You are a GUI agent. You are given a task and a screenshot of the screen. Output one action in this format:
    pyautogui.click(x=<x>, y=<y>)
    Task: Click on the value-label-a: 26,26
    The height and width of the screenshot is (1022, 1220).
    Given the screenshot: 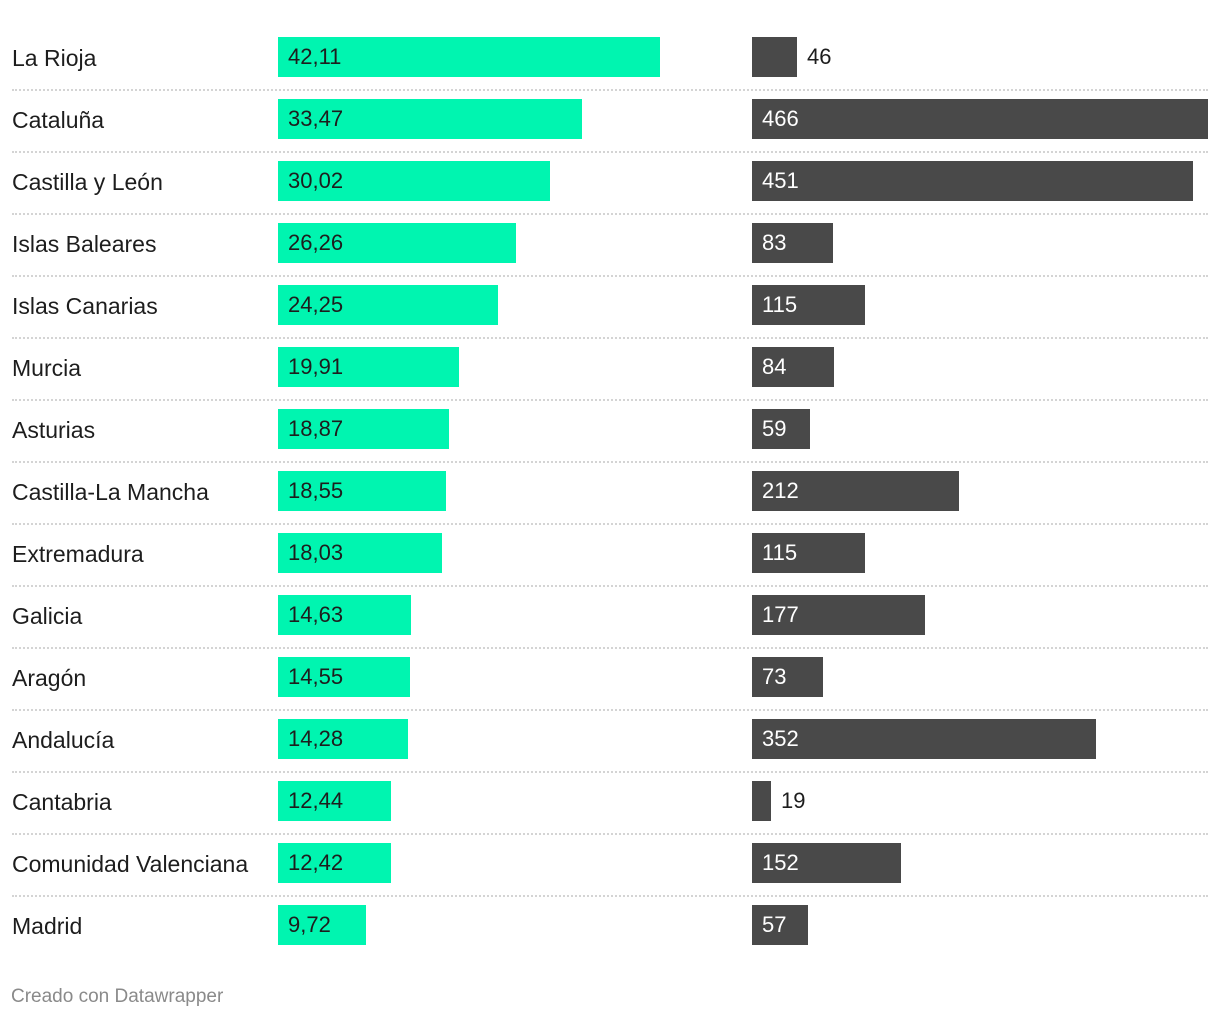 What is the action you would take?
    pyautogui.click(x=316, y=242)
    